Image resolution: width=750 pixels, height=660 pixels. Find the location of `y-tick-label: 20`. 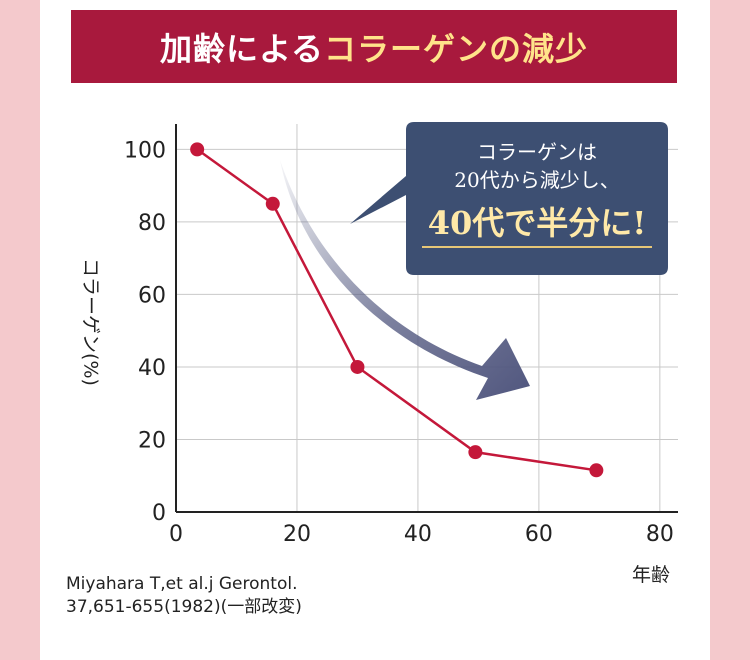

y-tick-label: 20 is located at coordinates (152, 440).